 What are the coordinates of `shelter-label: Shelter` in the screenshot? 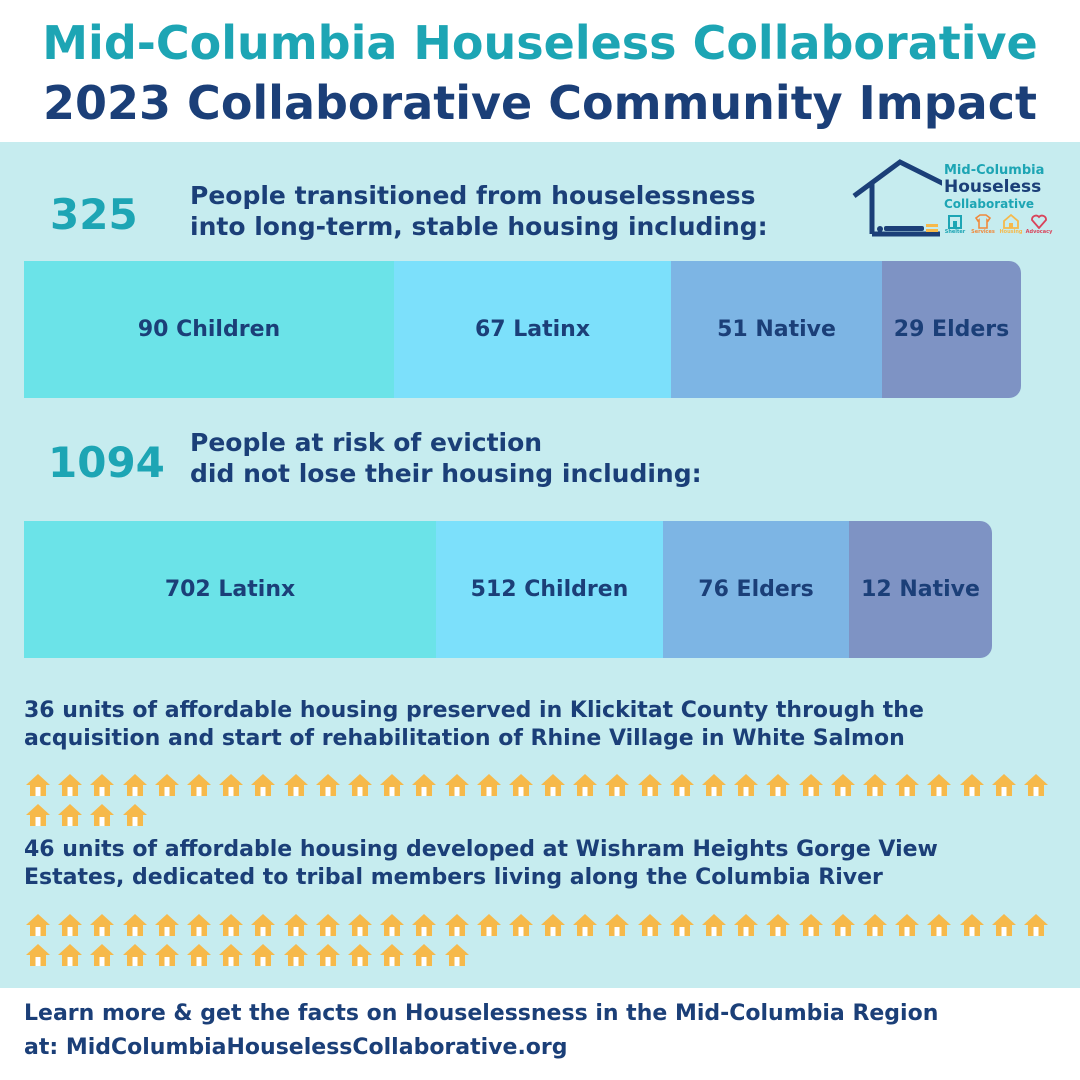 It's located at (955, 232).